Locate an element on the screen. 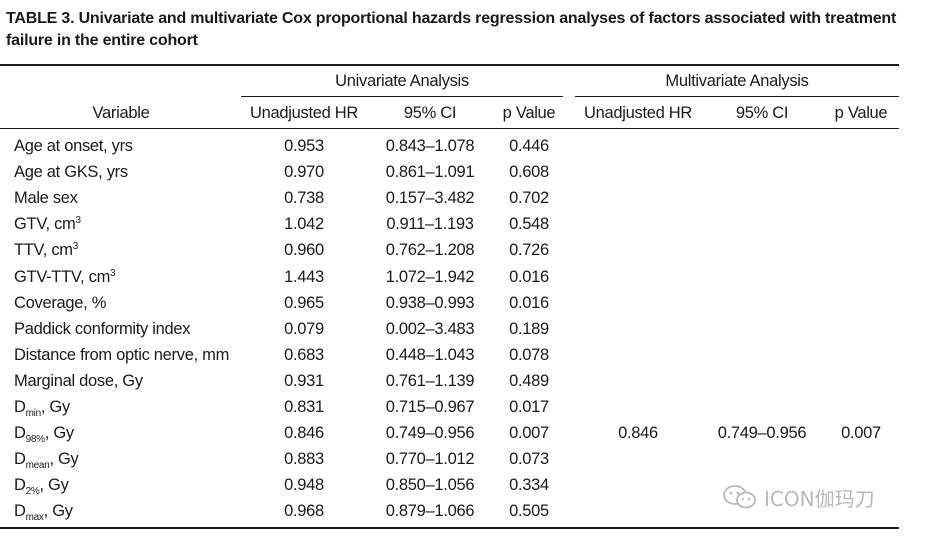 This screenshot has height=537, width=938. variable-label: Paddick conformity index is located at coordinates (102, 329).